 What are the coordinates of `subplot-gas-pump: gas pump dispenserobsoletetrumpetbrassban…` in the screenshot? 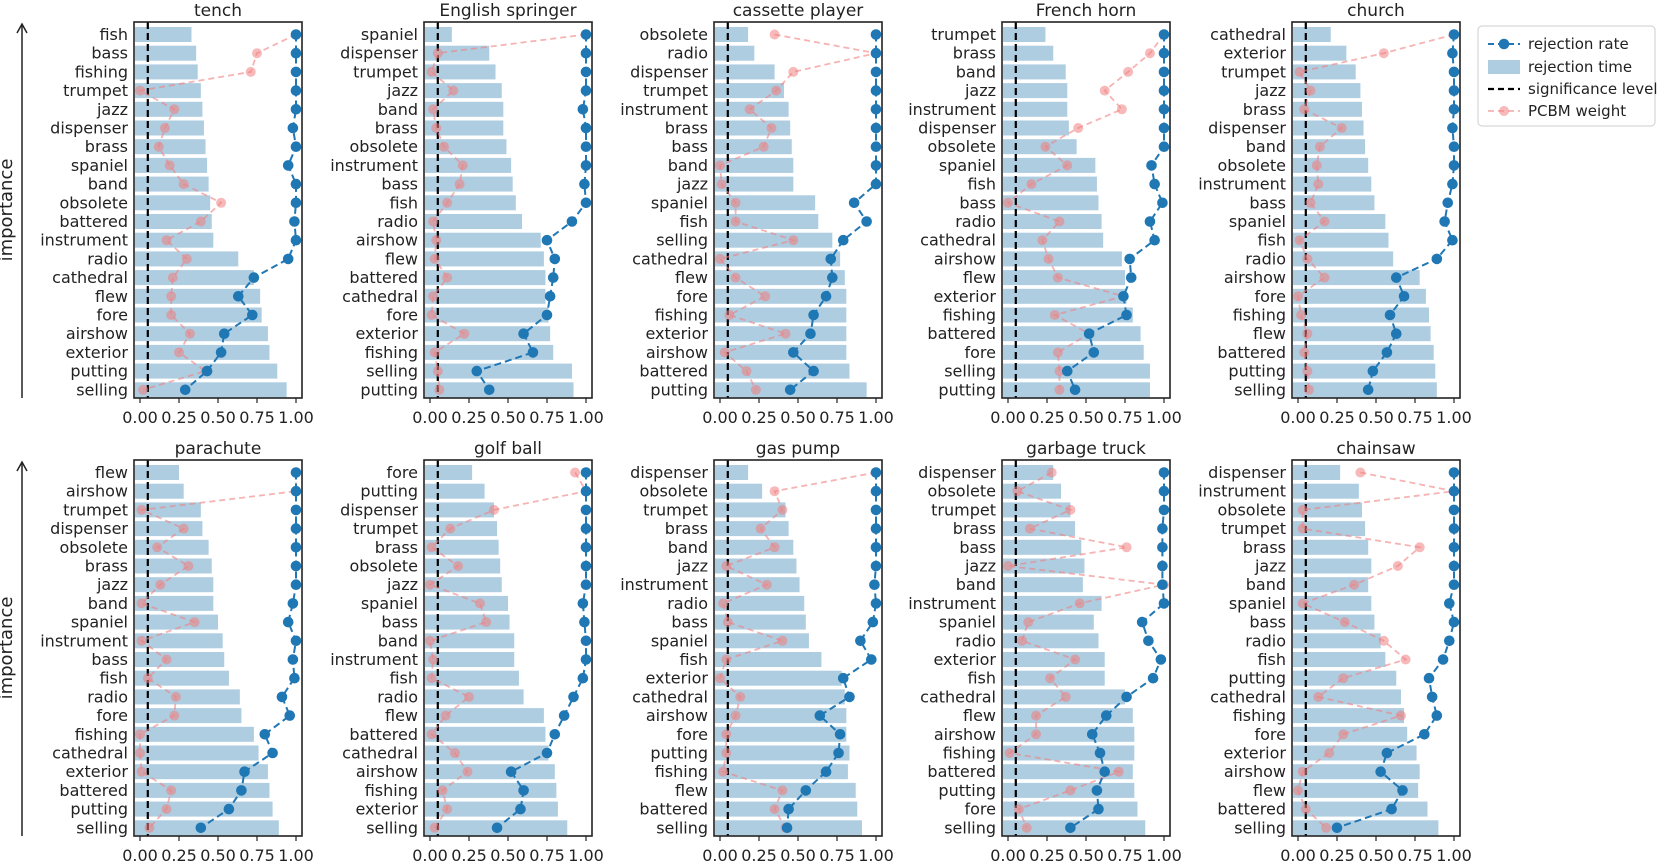 It's located at (757, 651).